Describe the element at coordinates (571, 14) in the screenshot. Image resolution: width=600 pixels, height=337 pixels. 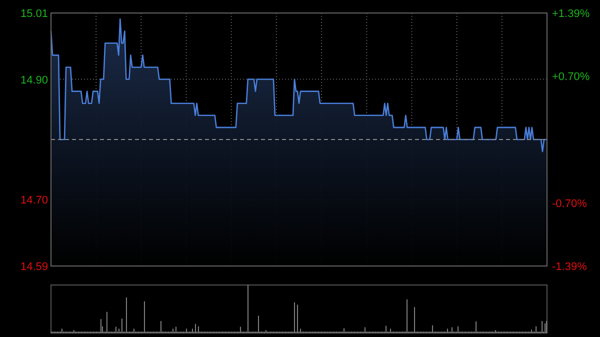
I see `y2-tick-label: +1.39%` at that location.